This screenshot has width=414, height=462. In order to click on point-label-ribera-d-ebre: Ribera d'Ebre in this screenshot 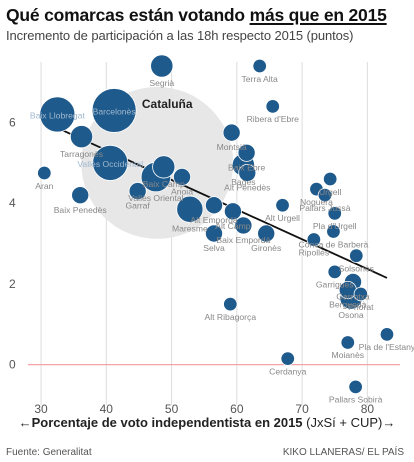, I will do `click(273, 119)`.